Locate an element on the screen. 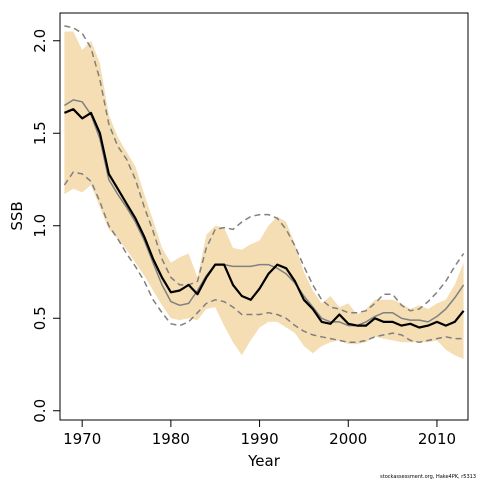 This screenshot has height=480, width=480. y-tick-label: 2.0 is located at coordinates (40, 41).